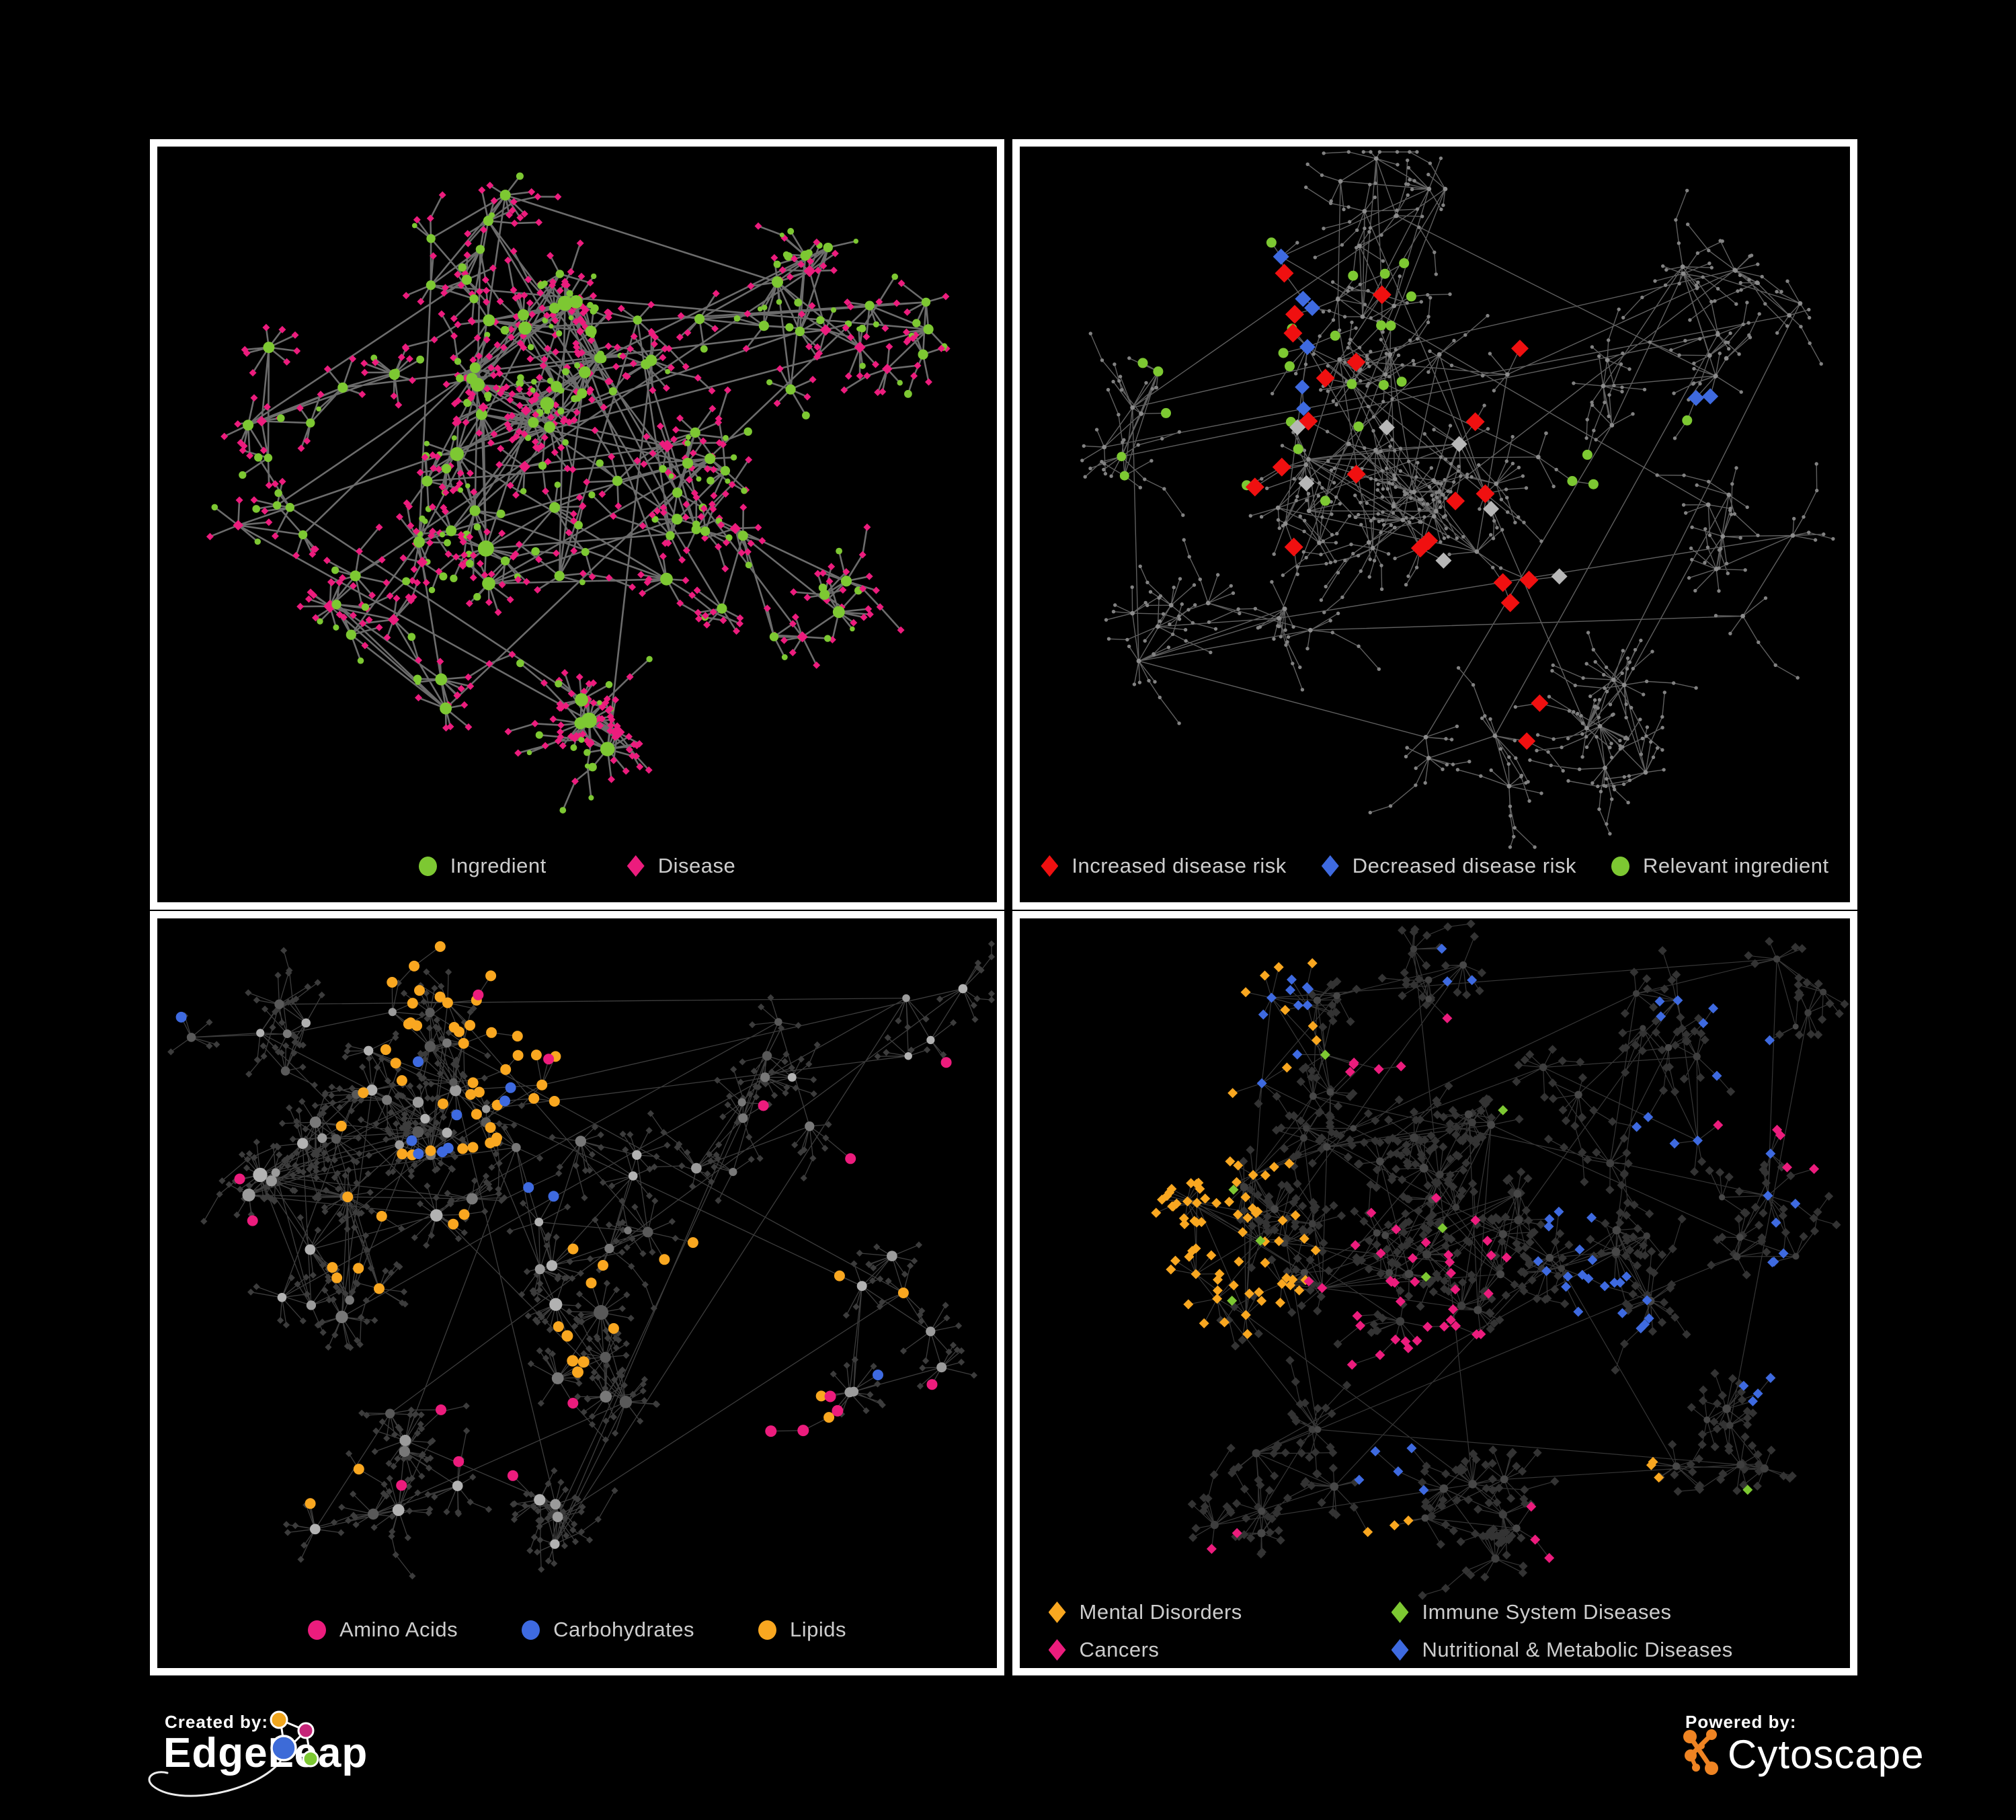  I want to click on legend-item: Relevant ingredient, so click(1720, 866).